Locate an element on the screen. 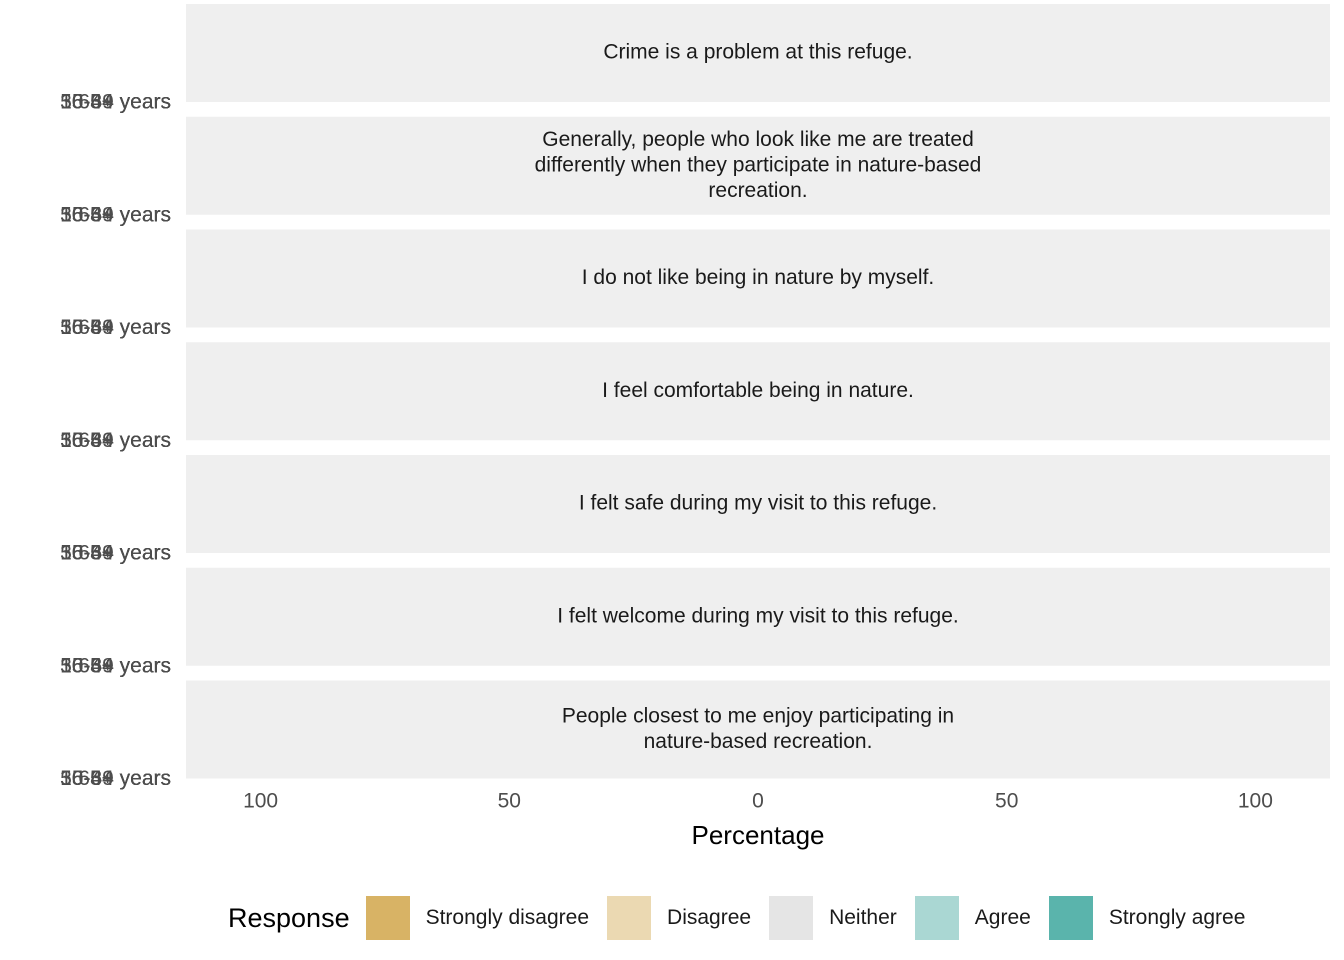 The image size is (1344, 960). facet-label: Crime is a problem at this refuge. is located at coordinates (757, 52).